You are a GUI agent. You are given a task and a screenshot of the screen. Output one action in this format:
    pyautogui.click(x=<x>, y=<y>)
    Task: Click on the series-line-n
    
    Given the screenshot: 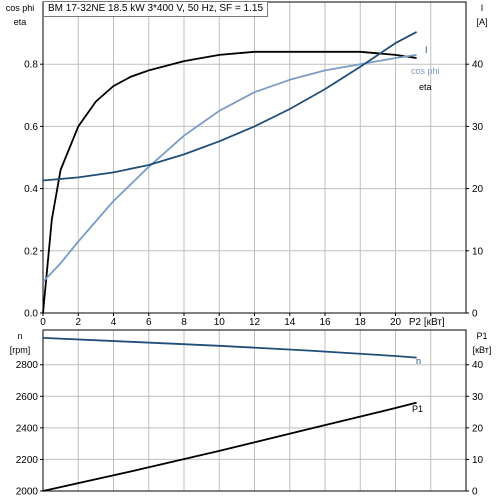 What is the action you would take?
    pyautogui.click(x=229, y=348)
    